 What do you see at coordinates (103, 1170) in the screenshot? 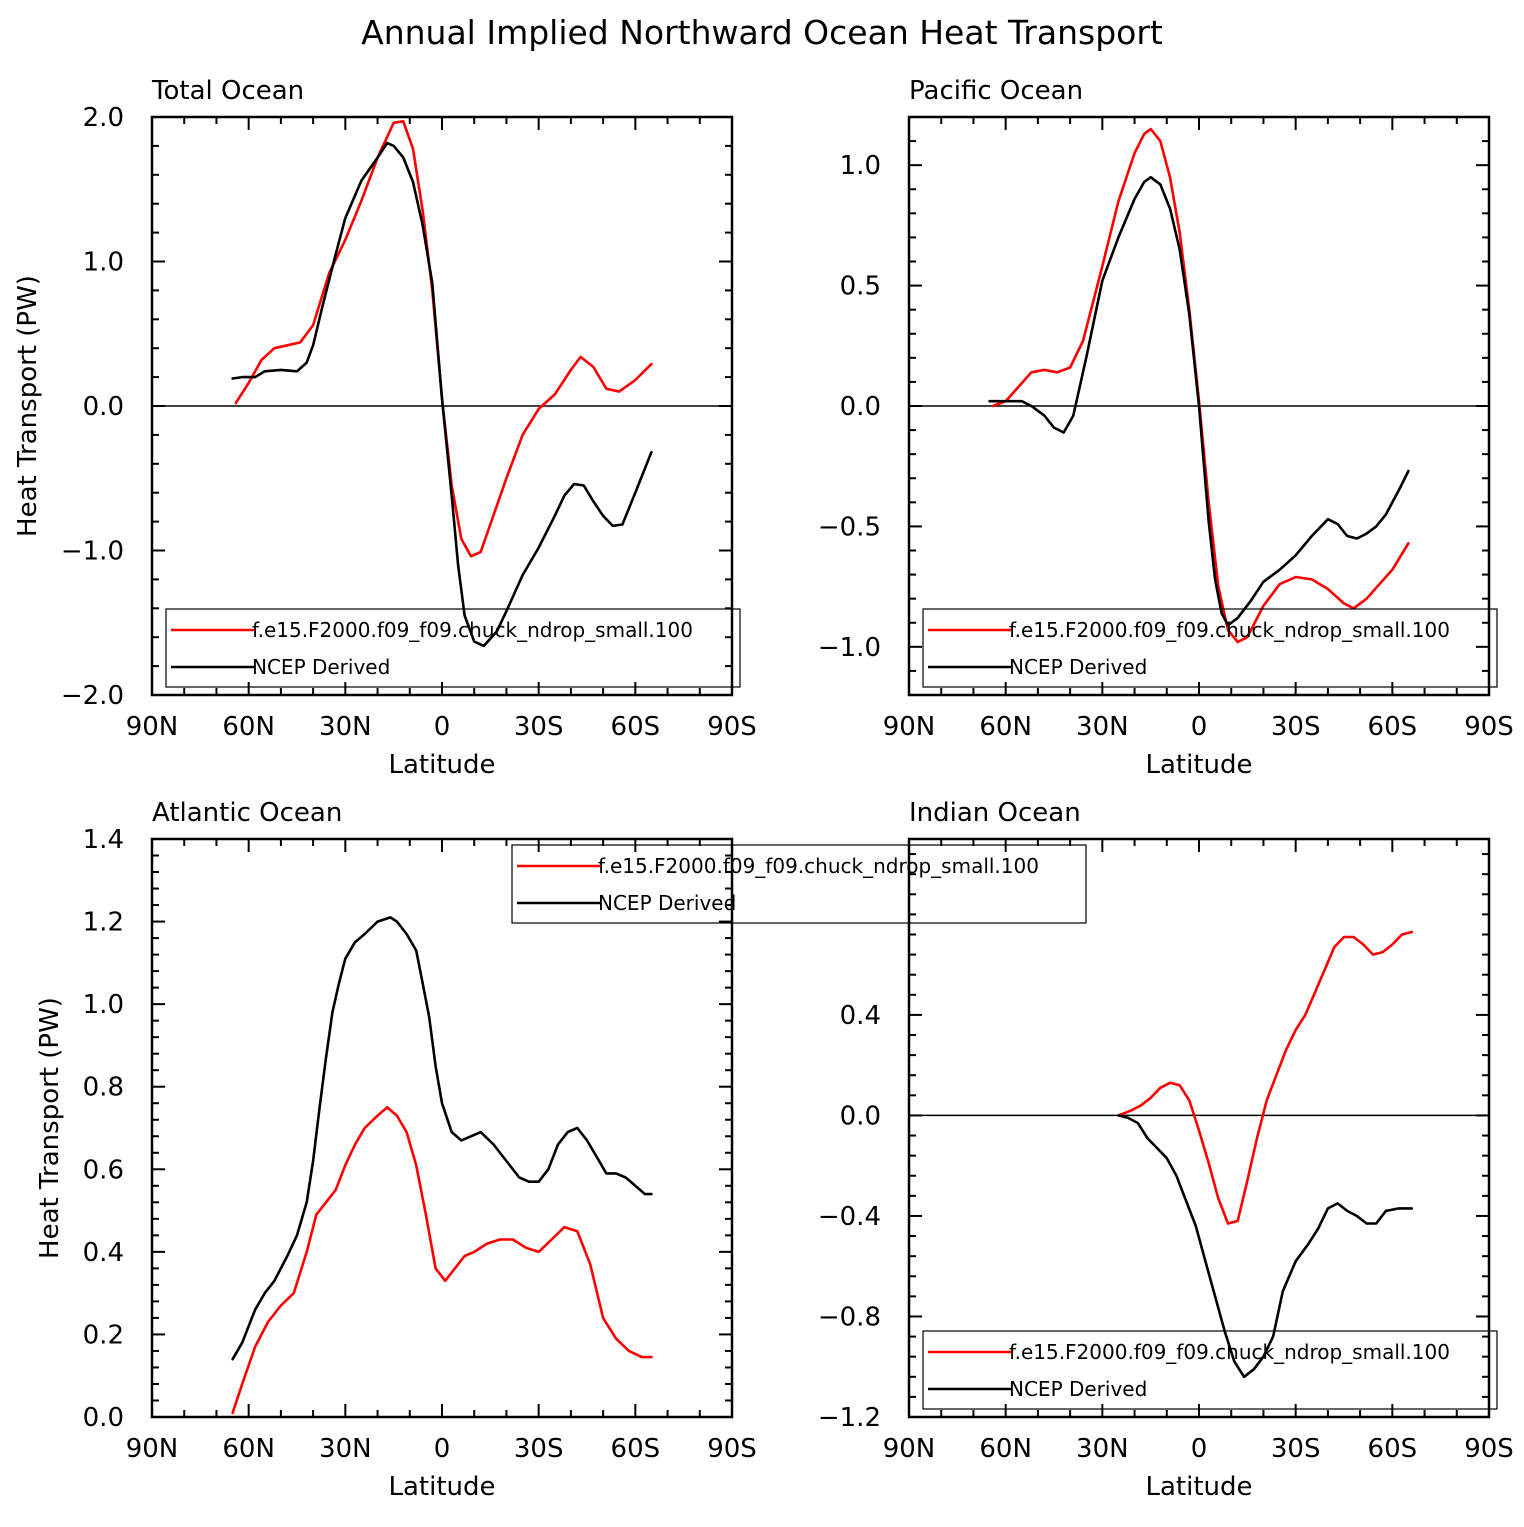
I see `y-tick-label: 0.6` at bounding box center [103, 1170].